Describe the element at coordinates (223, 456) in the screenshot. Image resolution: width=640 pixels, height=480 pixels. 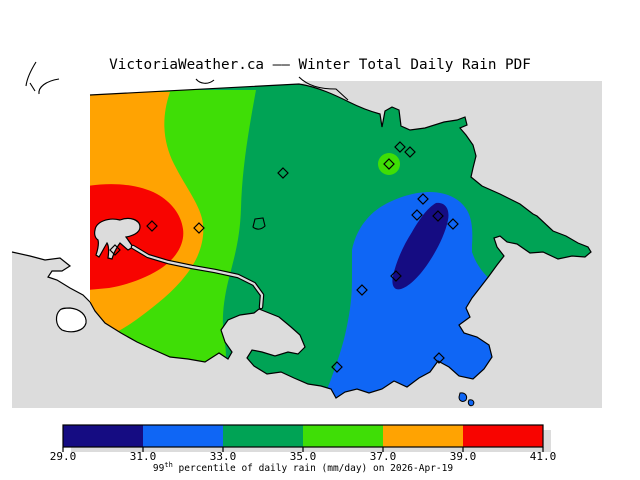
I see `colorbar-tick-label: 33.0` at that location.